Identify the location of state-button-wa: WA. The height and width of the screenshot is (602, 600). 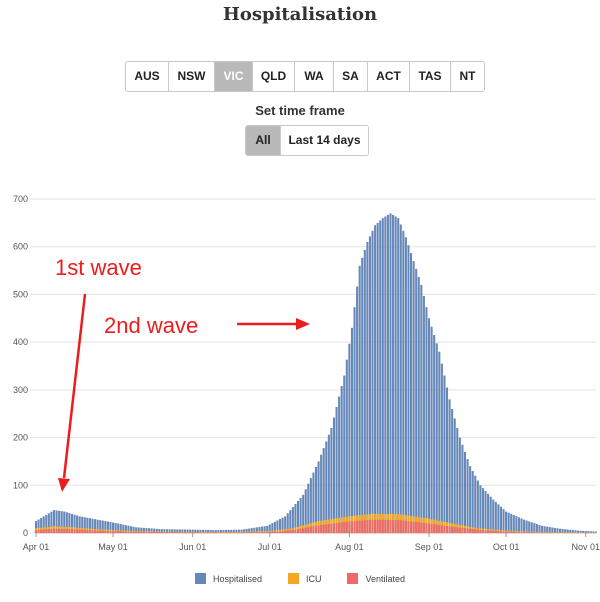
(314, 76).